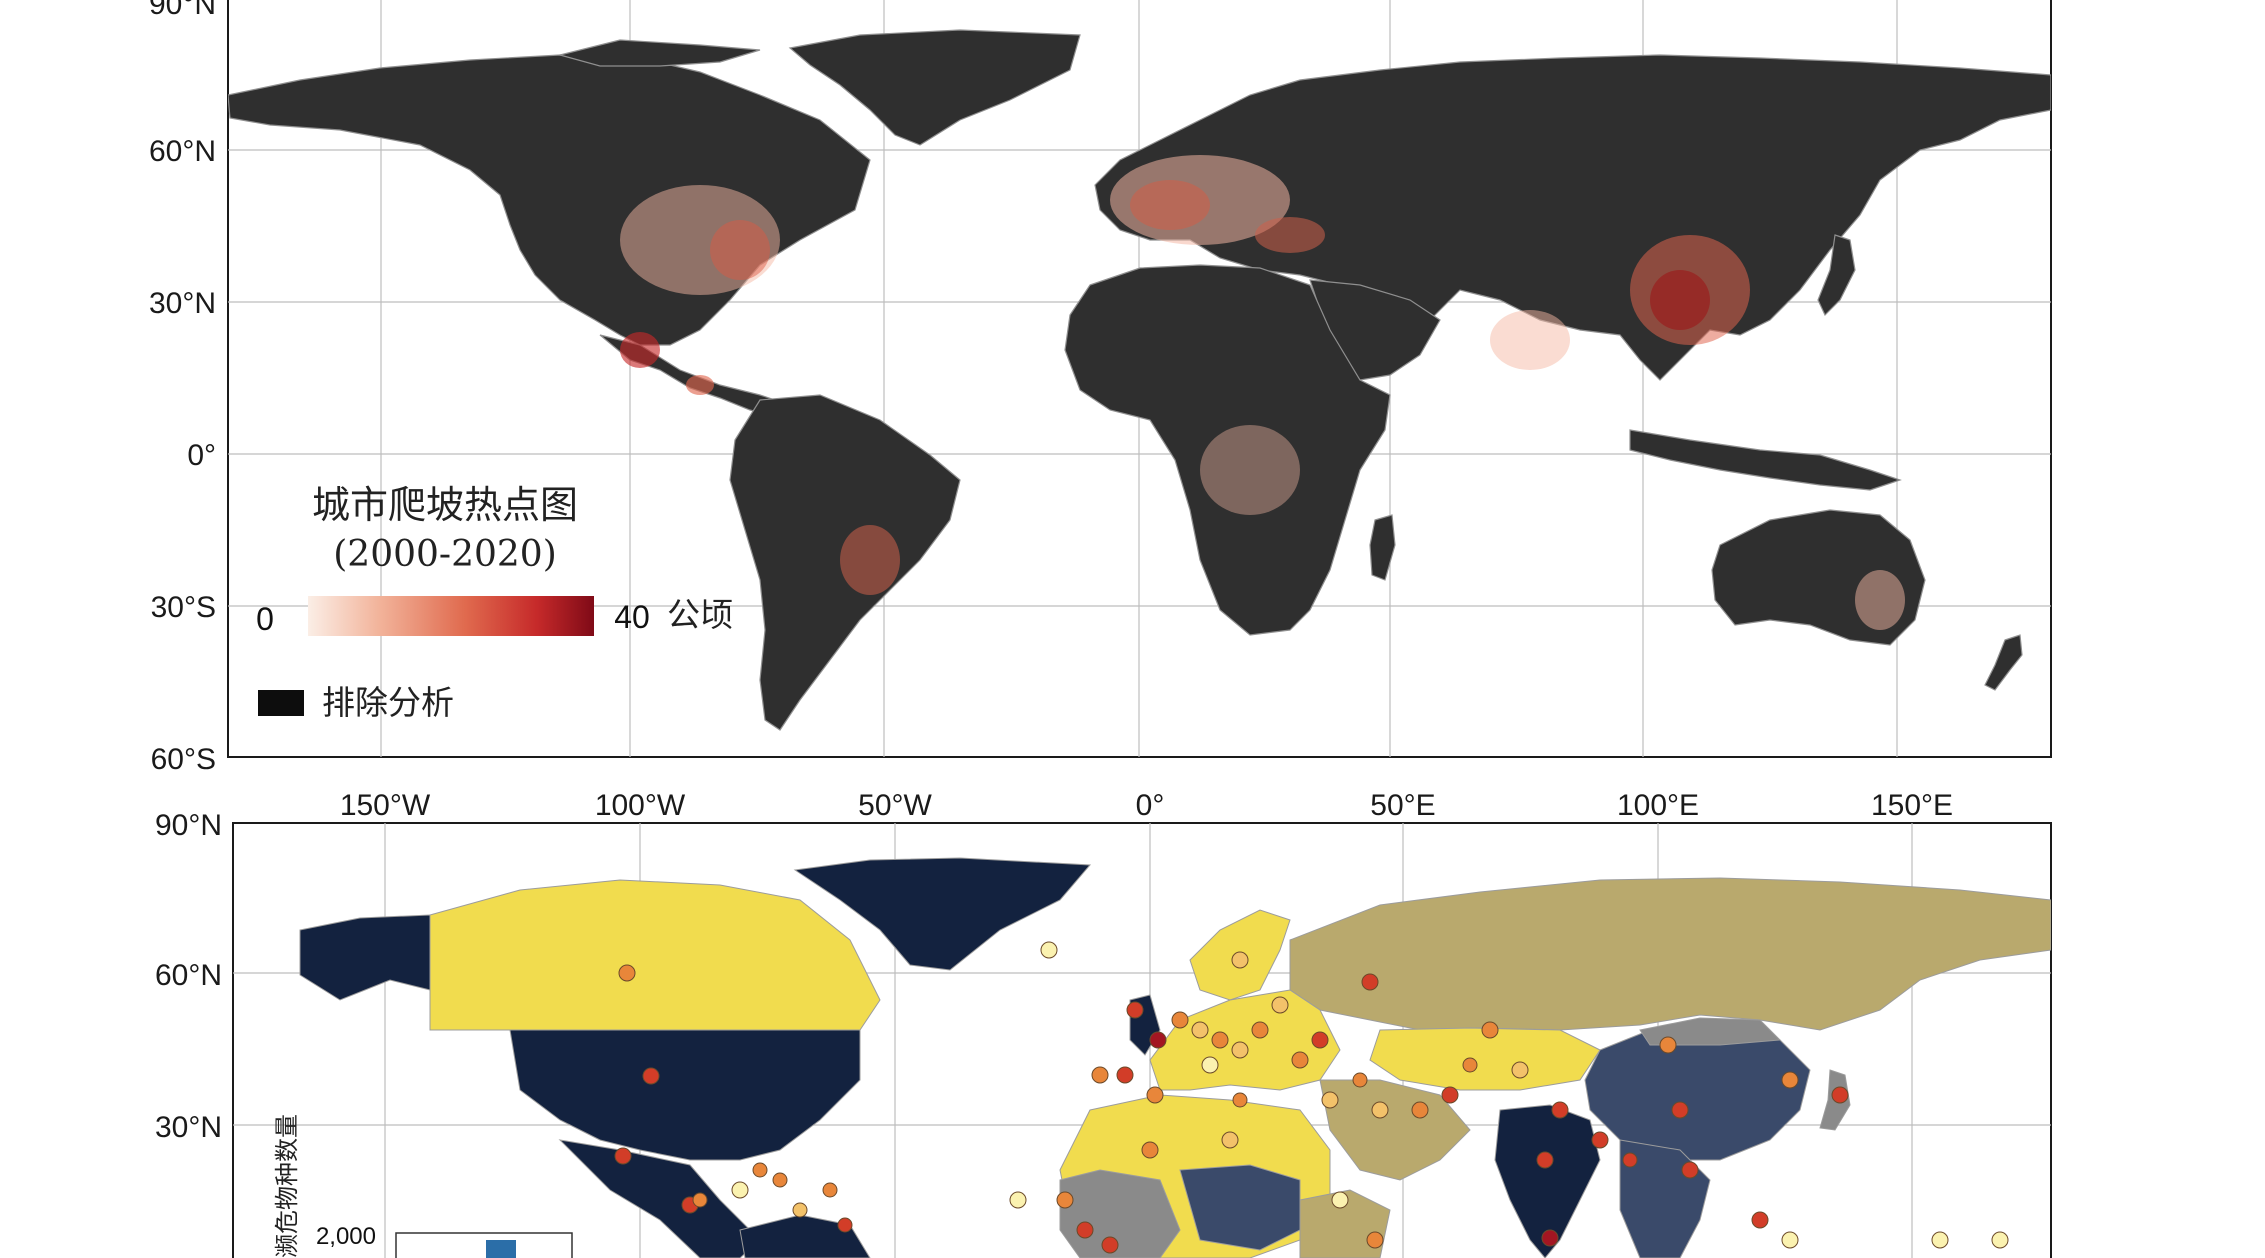 The width and height of the screenshot is (2265, 1258). Describe the element at coordinates (1382, 547) in the screenshot. I see `madagascar` at that location.